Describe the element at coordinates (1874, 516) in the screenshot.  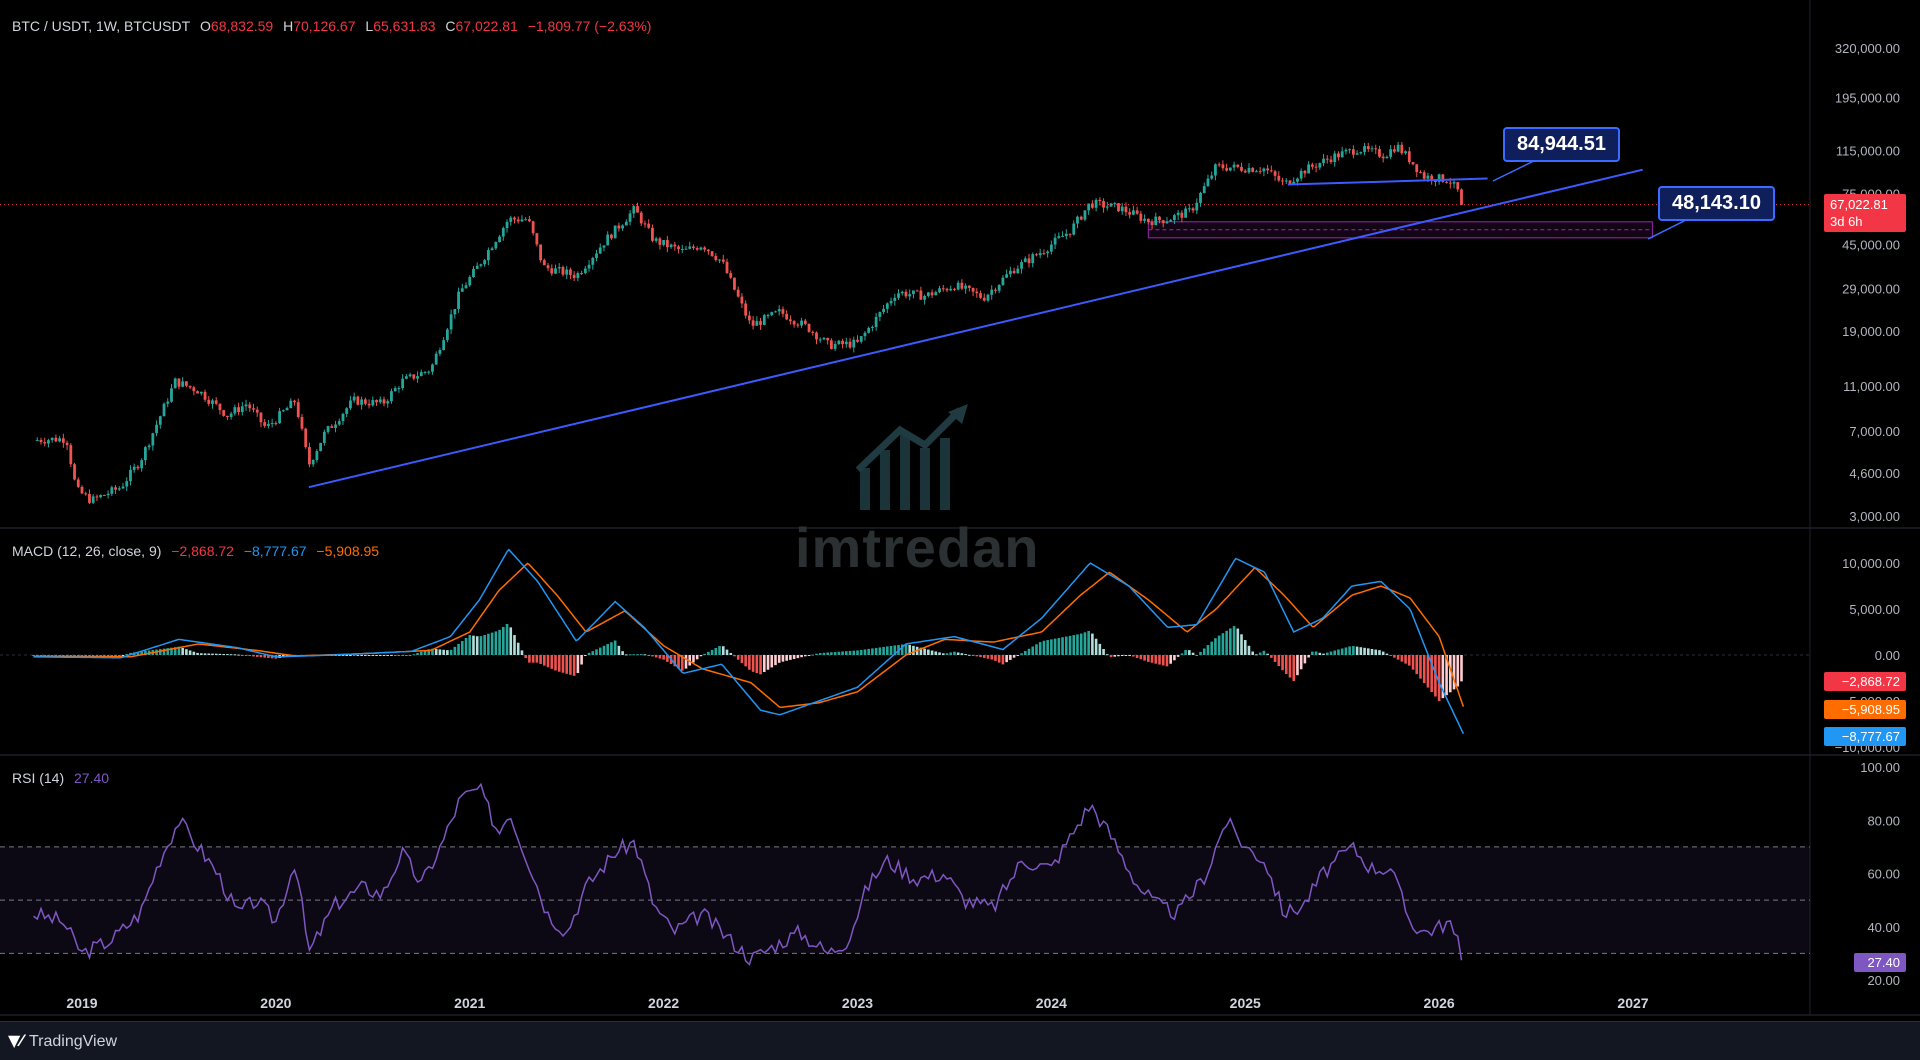
I see `price-tick-label: 3,000.00` at that location.